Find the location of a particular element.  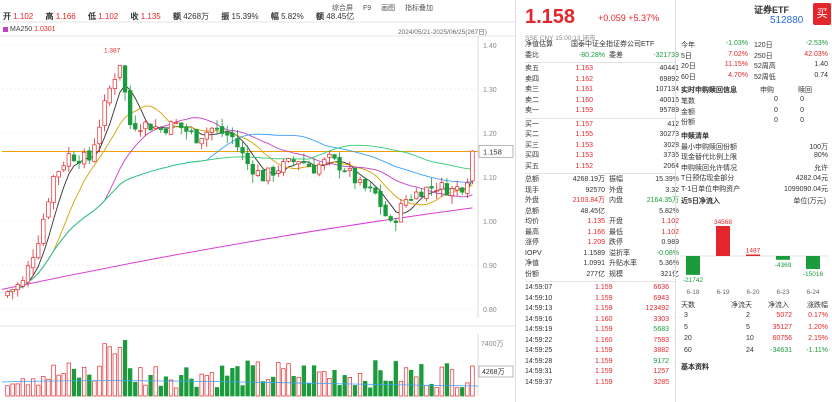

bid-row-c1: 买二 is located at coordinates (532, 134).